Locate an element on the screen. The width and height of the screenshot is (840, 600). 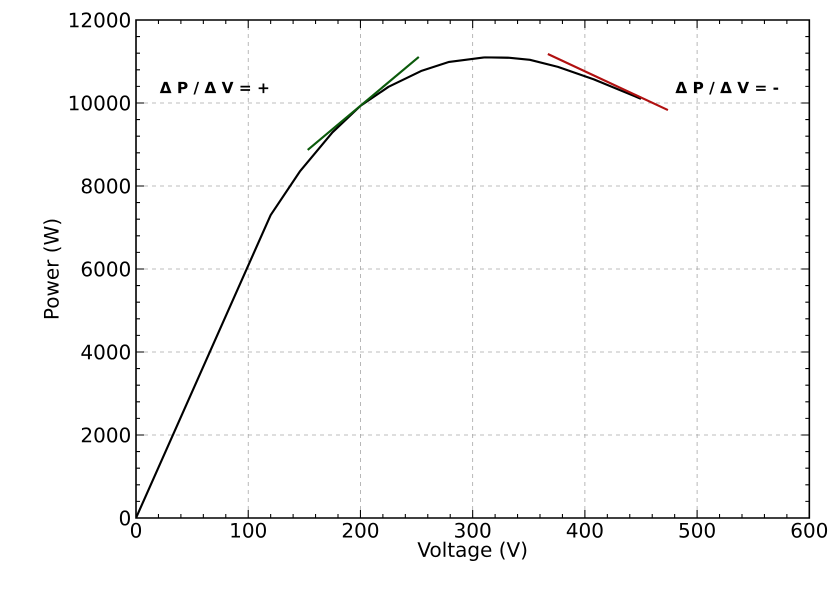
y-axis-title: Power (W) is located at coordinates (52, 269).